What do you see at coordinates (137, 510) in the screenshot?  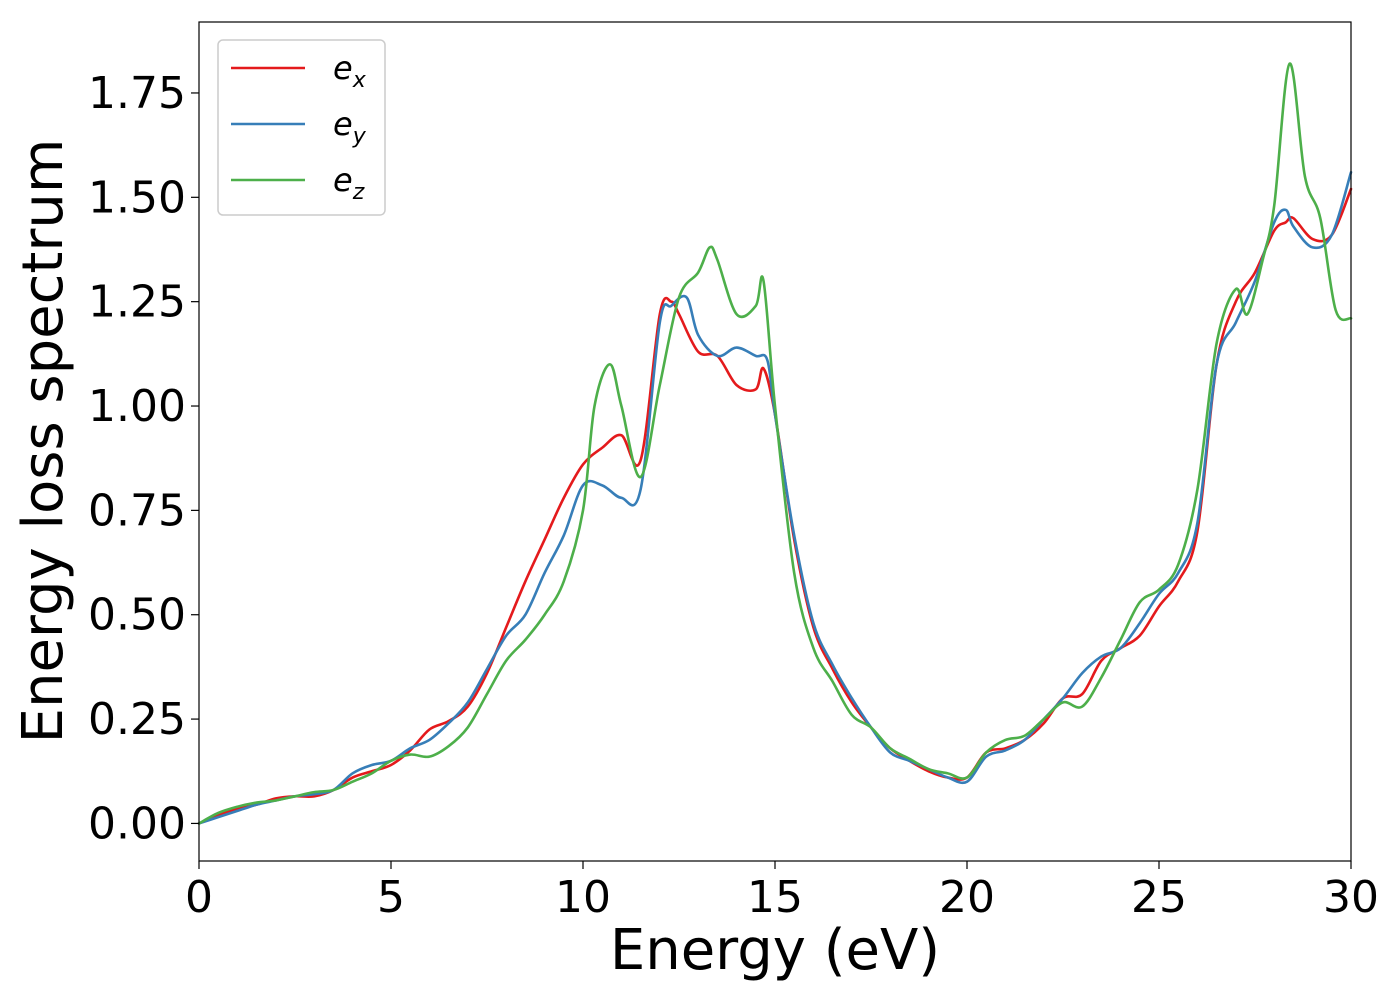 I see `y-tick-label: 0.75` at bounding box center [137, 510].